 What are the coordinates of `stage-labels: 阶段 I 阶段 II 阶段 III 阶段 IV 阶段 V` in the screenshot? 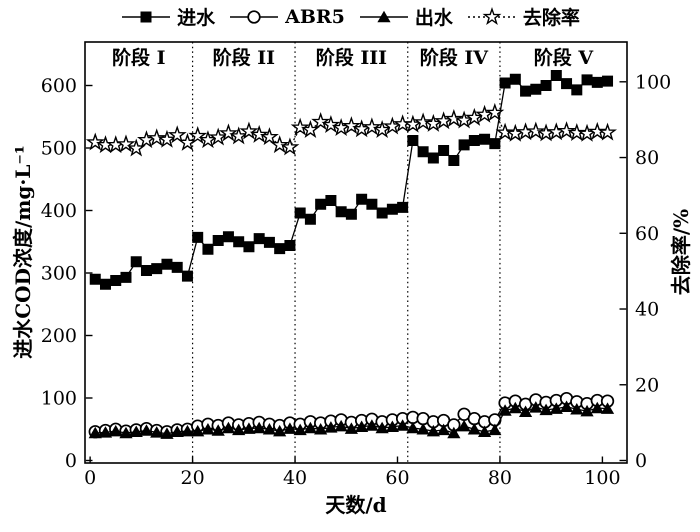 It's located at (353, 57).